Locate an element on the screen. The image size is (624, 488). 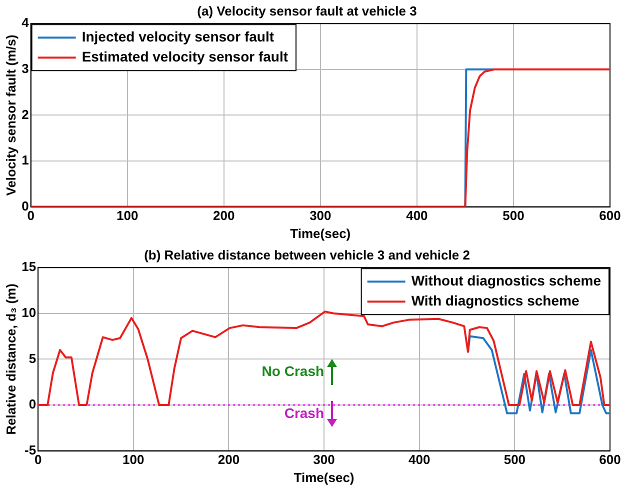
y-tick-label: 3 is located at coordinates (25, 68).